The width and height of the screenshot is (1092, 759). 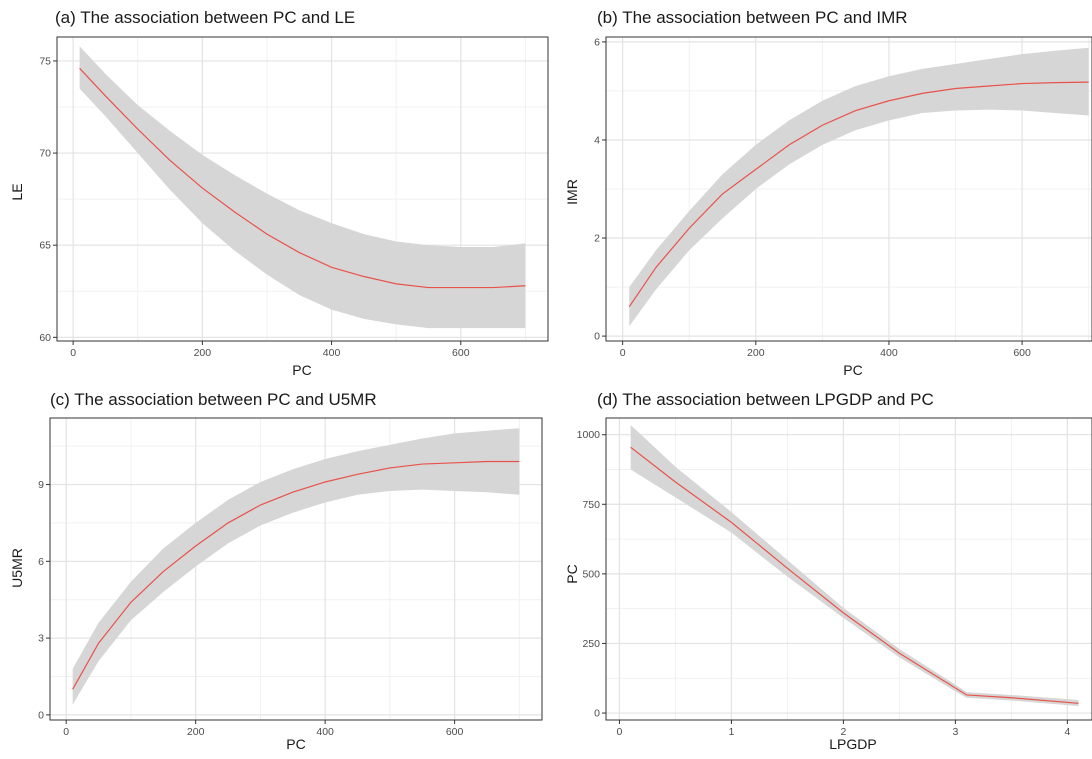 I want to click on y-tick-label: 250, so click(x=591, y=644).